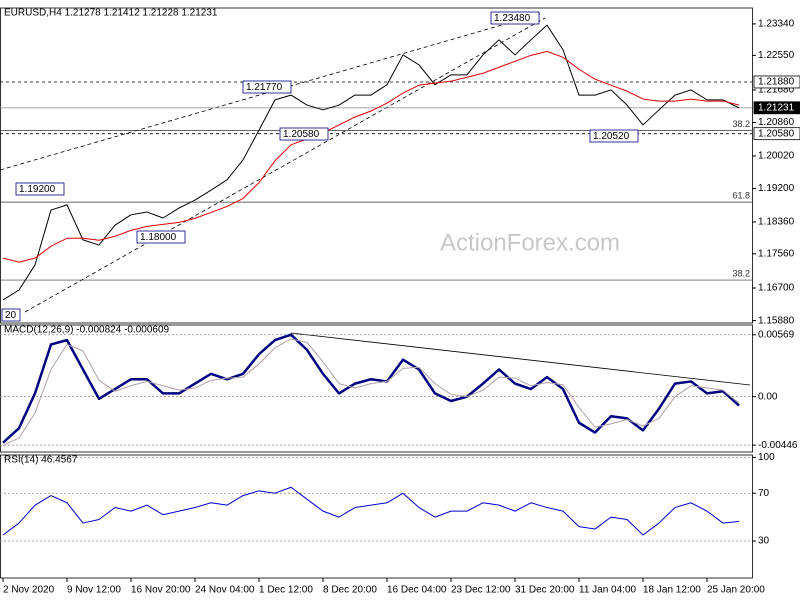  Describe the element at coordinates (776, 90) in the screenshot. I see `y-tick-label: 1.21680` at that location.